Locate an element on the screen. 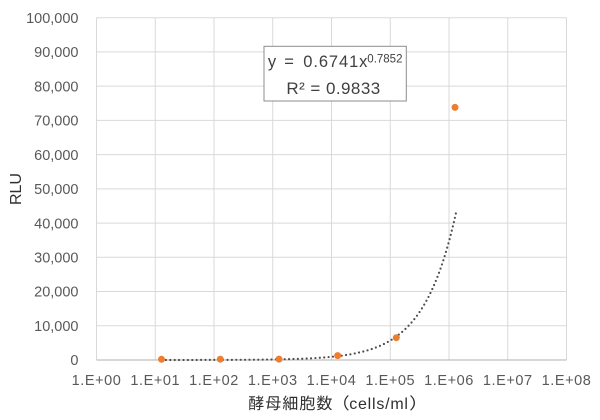 Image resolution: width=600 pixels, height=420 pixels. svg-text: 60,000 is located at coordinates (56, 156).